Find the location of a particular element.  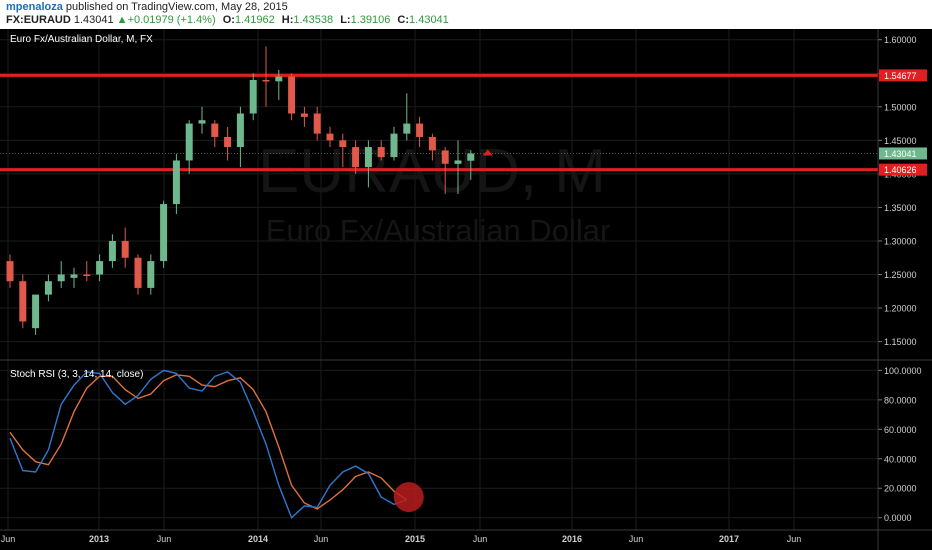

price-tick-label: 1.35000 is located at coordinates (900, 208).